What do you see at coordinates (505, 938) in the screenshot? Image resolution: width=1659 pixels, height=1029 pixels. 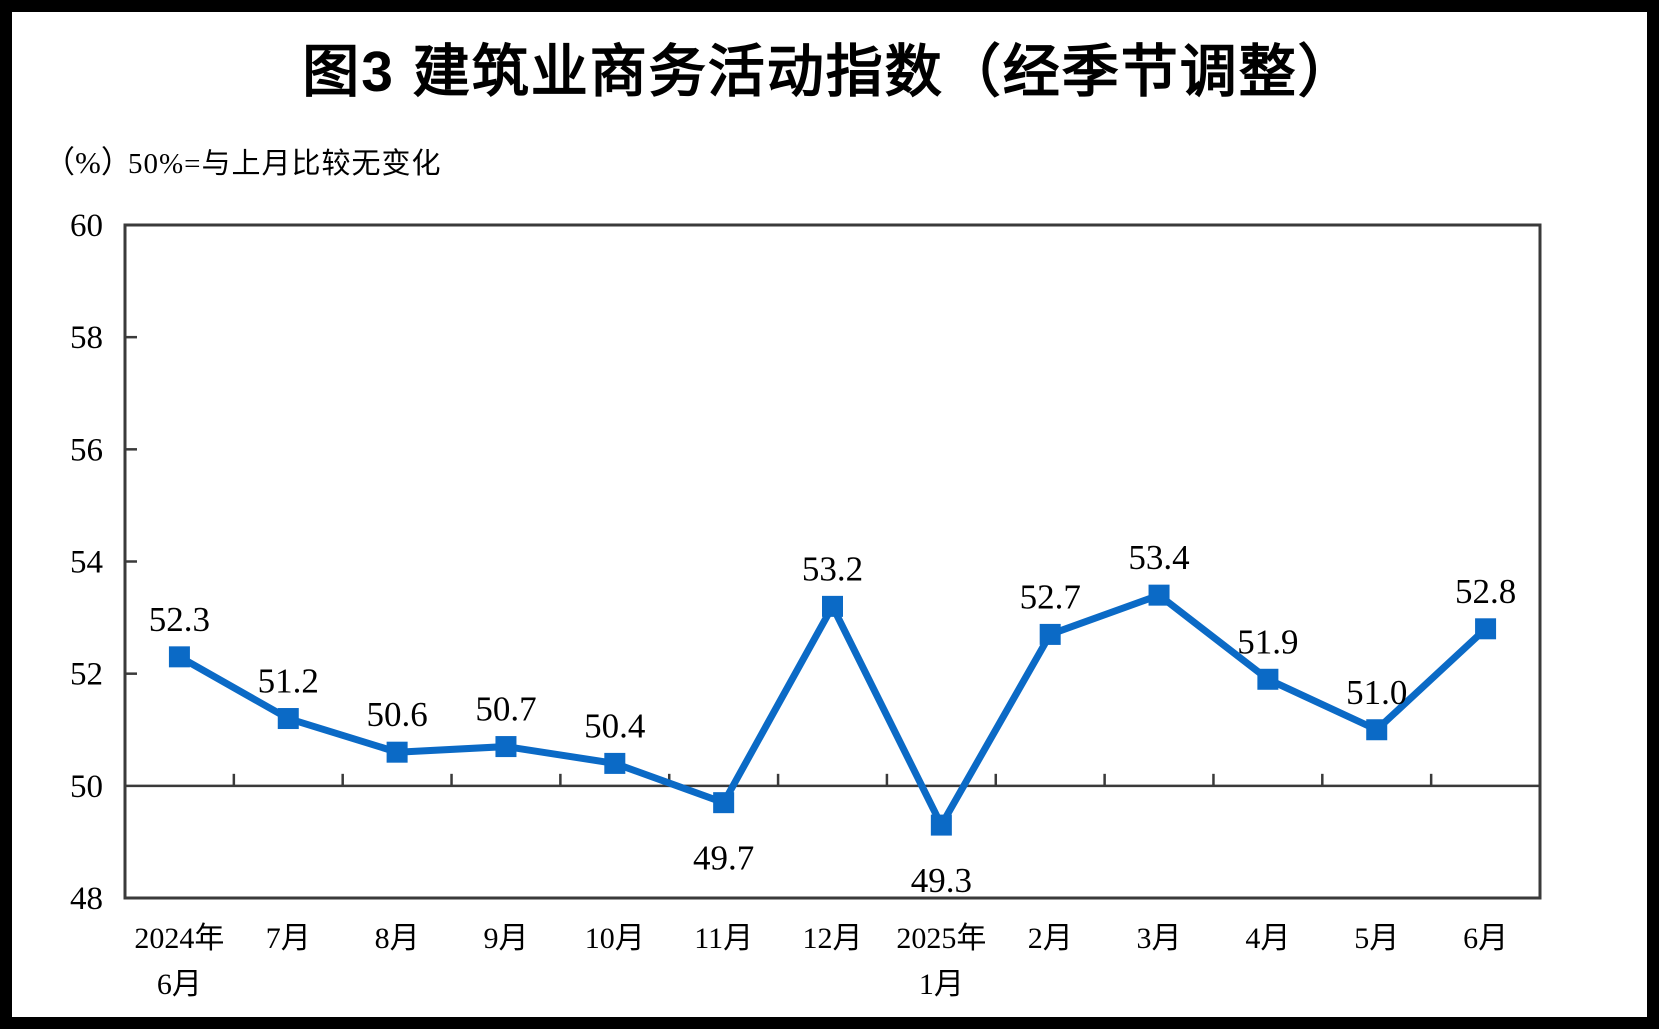 I see `x-category-label: 9月` at bounding box center [505, 938].